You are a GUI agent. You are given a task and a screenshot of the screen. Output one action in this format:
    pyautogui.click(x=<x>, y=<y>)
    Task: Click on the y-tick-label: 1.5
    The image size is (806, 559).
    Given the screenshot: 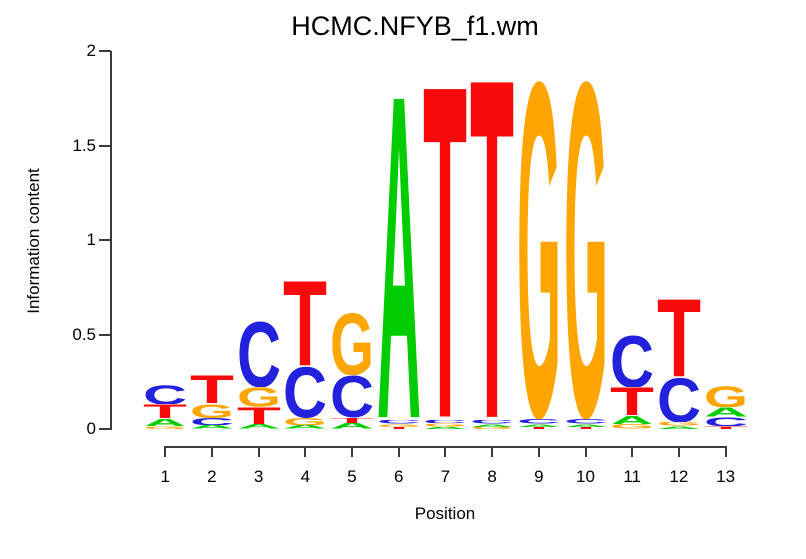 What is the action you would take?
    pyautogui.click(x=84, y=145)
    